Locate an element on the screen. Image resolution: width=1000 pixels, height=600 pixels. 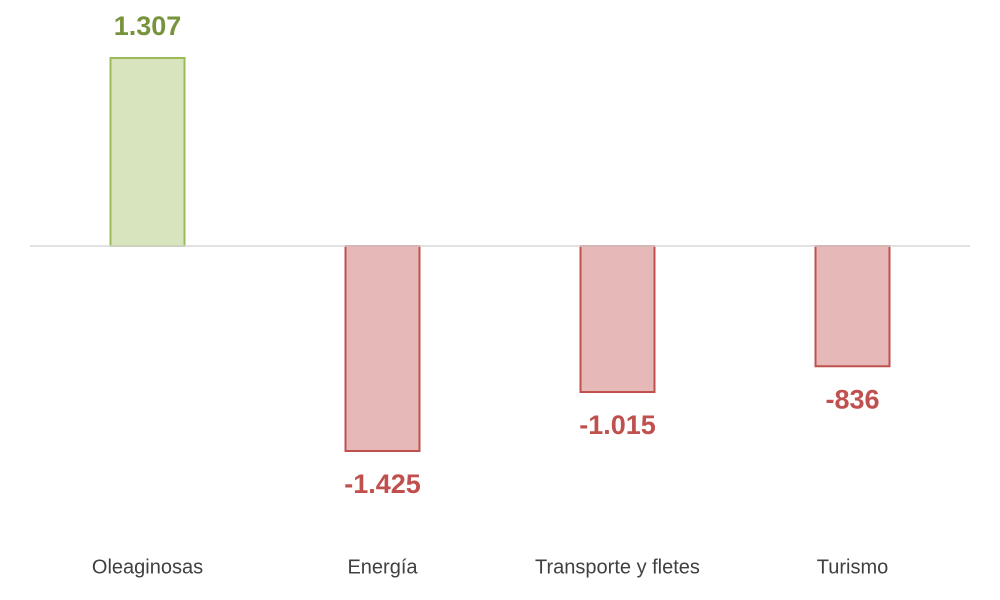
x-tick-label: Turismo is located at coordinates (852, 567).